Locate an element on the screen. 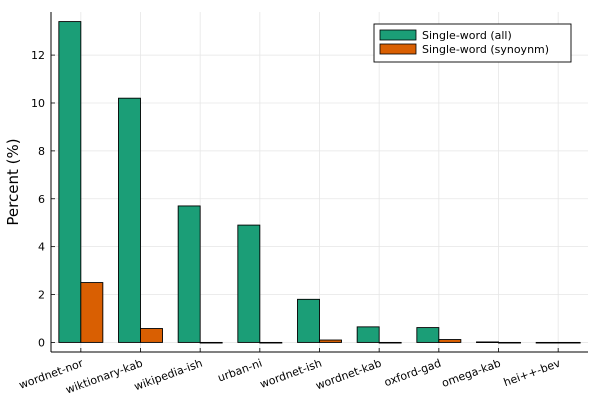 The height and width of the screenshot is (400, 600). y-ticks: 0 2 4 6 8 10 12 is located at coordinates (43, 199).